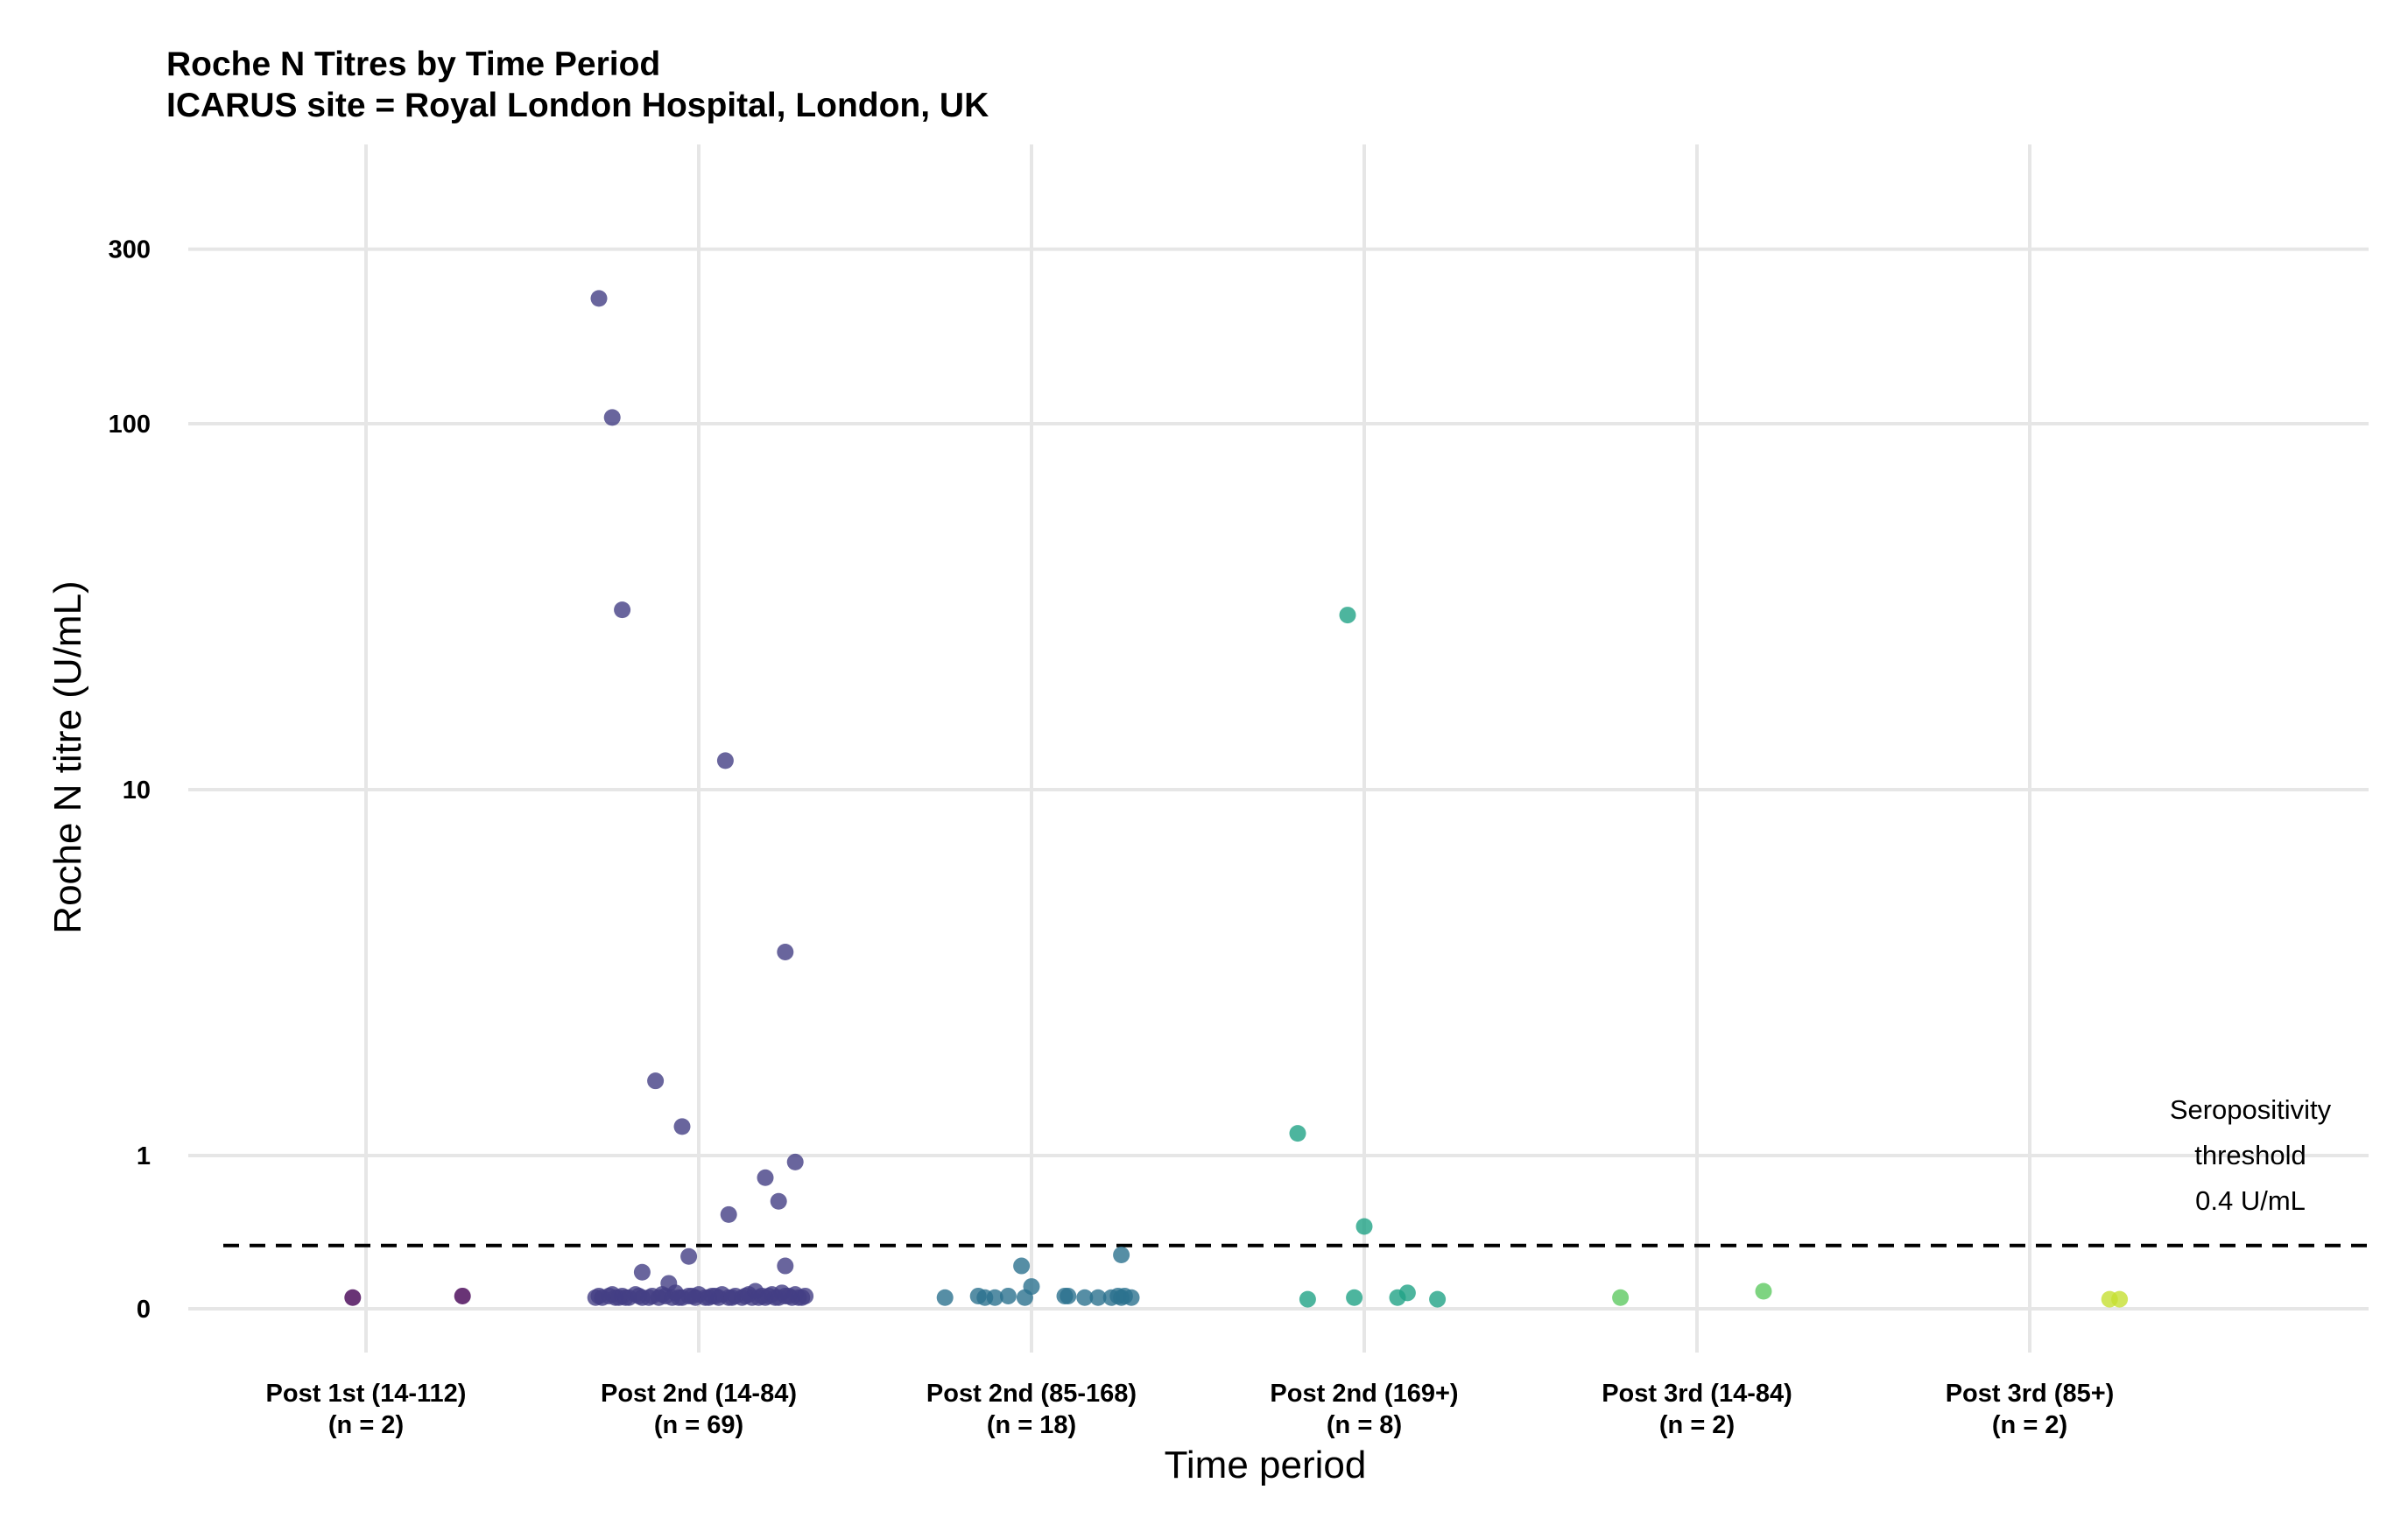  Describe the element at coordinates (1364, 1425) in the screenshot. I see `x-tick-count-label: (n = 8)` at that location.